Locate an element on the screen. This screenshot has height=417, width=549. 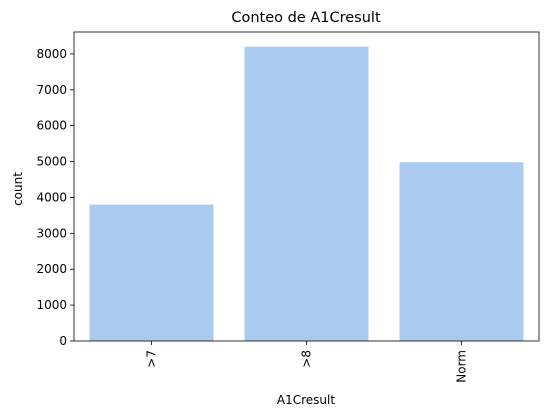
y-tick-label: 0 is located at coordinates (63, 341).